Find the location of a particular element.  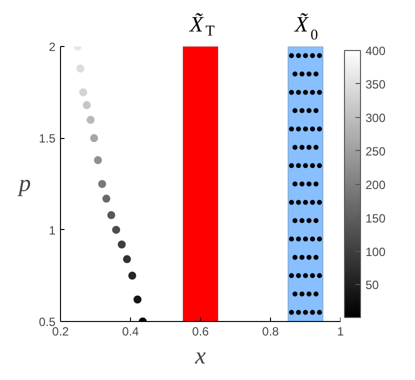

color-bar-label: 100 is located at coordinates (376, 251).